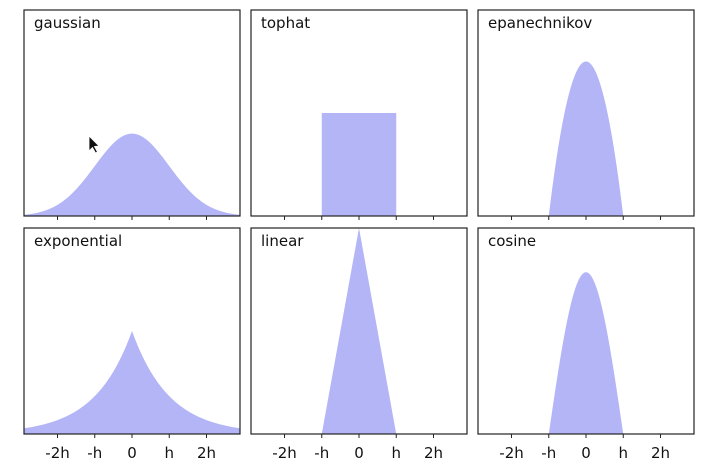 This screenshot has height=474, width=716. Describe the element at coordinates (540, 23) in the screenshot. I see `panel-title-epanechnikov: epanechnikov` at that location.